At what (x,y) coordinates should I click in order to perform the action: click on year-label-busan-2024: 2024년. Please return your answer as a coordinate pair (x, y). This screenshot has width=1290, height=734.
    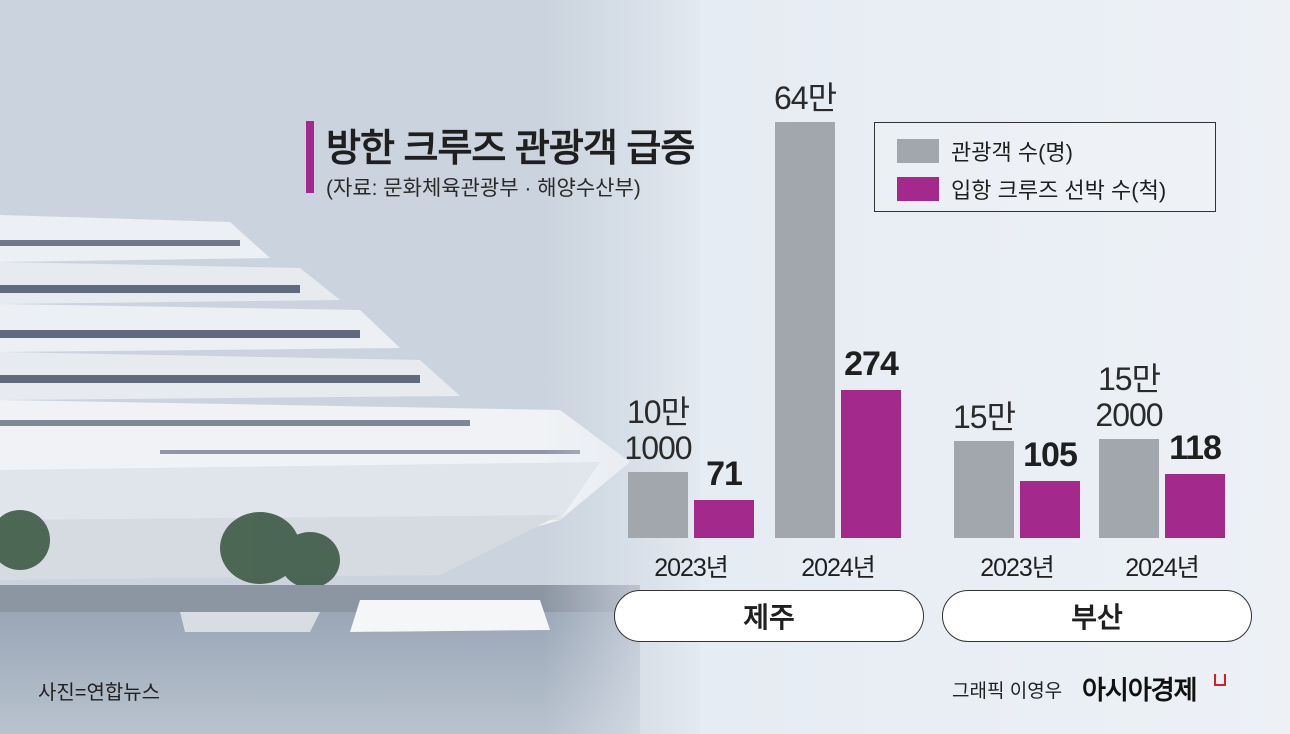
    Looking at the image, I should click on (1162, 568).